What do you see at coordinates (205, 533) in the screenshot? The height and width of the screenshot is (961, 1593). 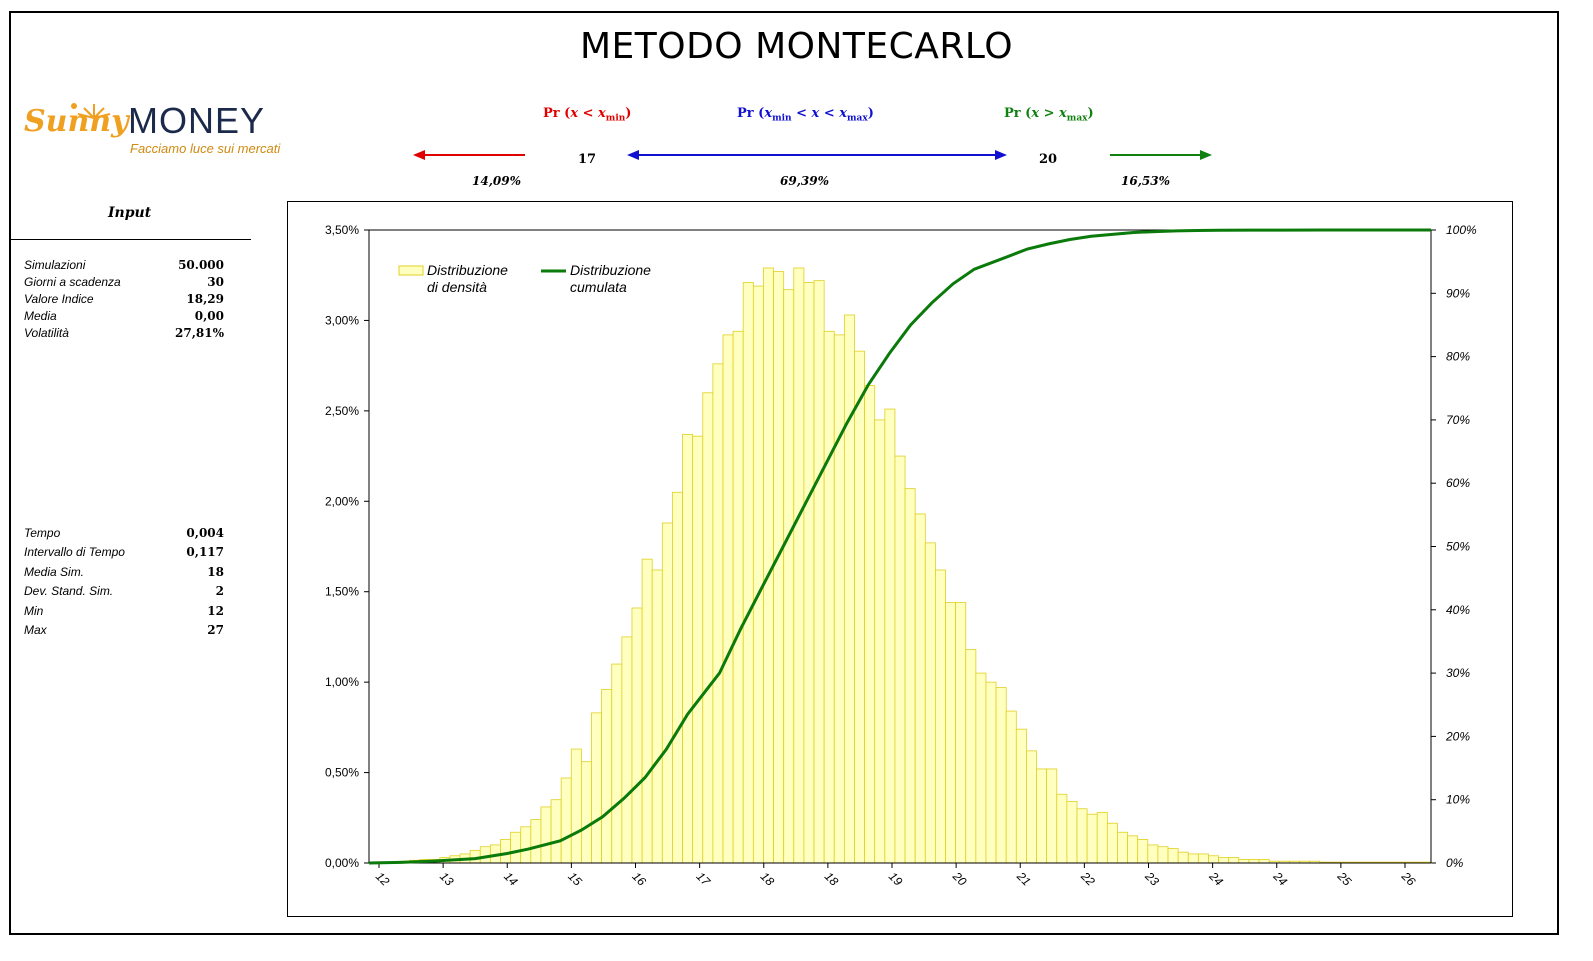 I see `input-row-value: 0,004` at bounding box center [205, 533].